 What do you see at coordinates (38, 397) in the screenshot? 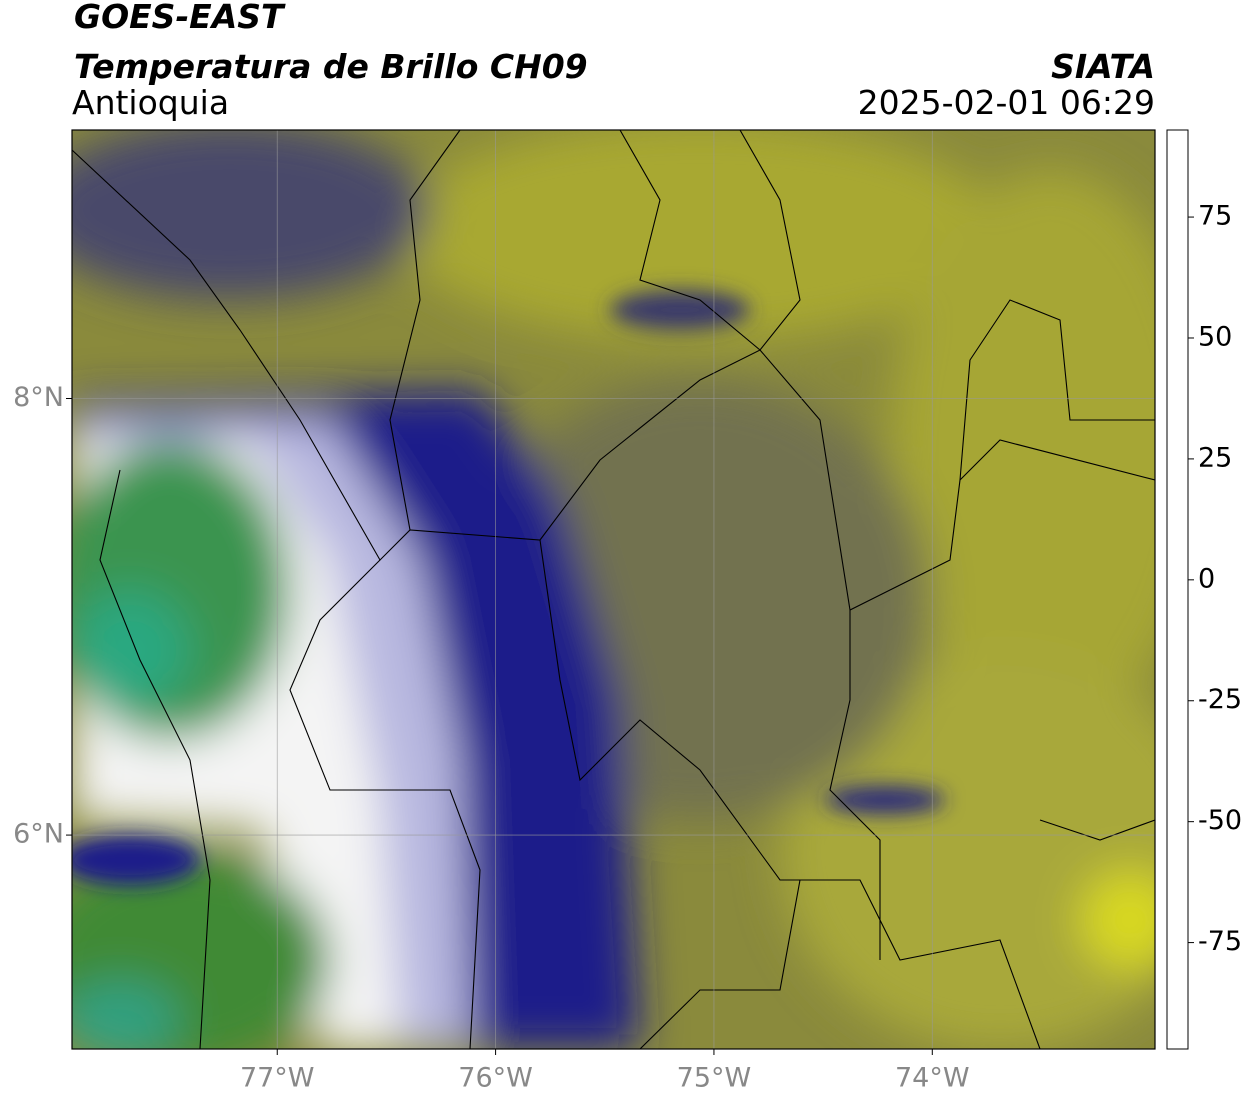
I see `y-tick-label: 8°N` at bounding box center [38, 397].